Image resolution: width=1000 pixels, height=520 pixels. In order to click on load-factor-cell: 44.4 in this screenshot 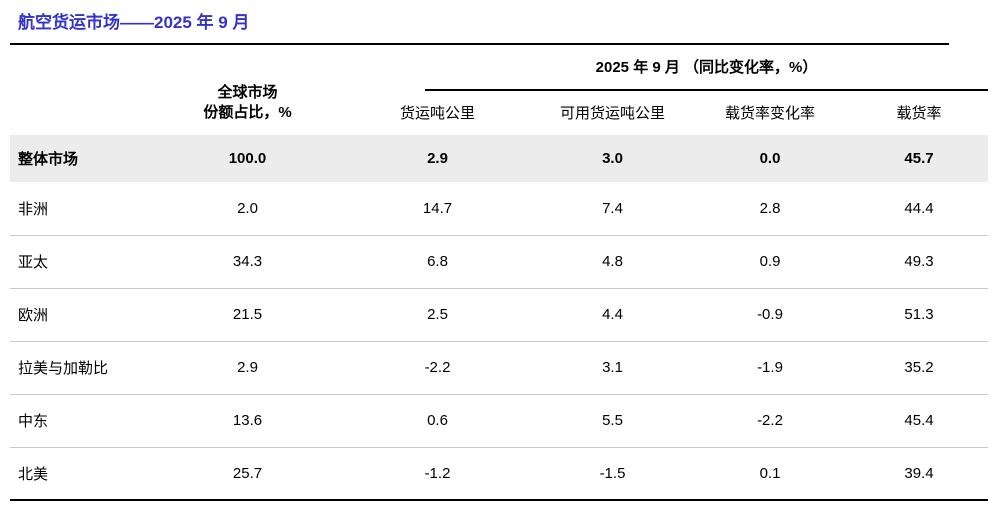, I will do `click(919, 208)`.